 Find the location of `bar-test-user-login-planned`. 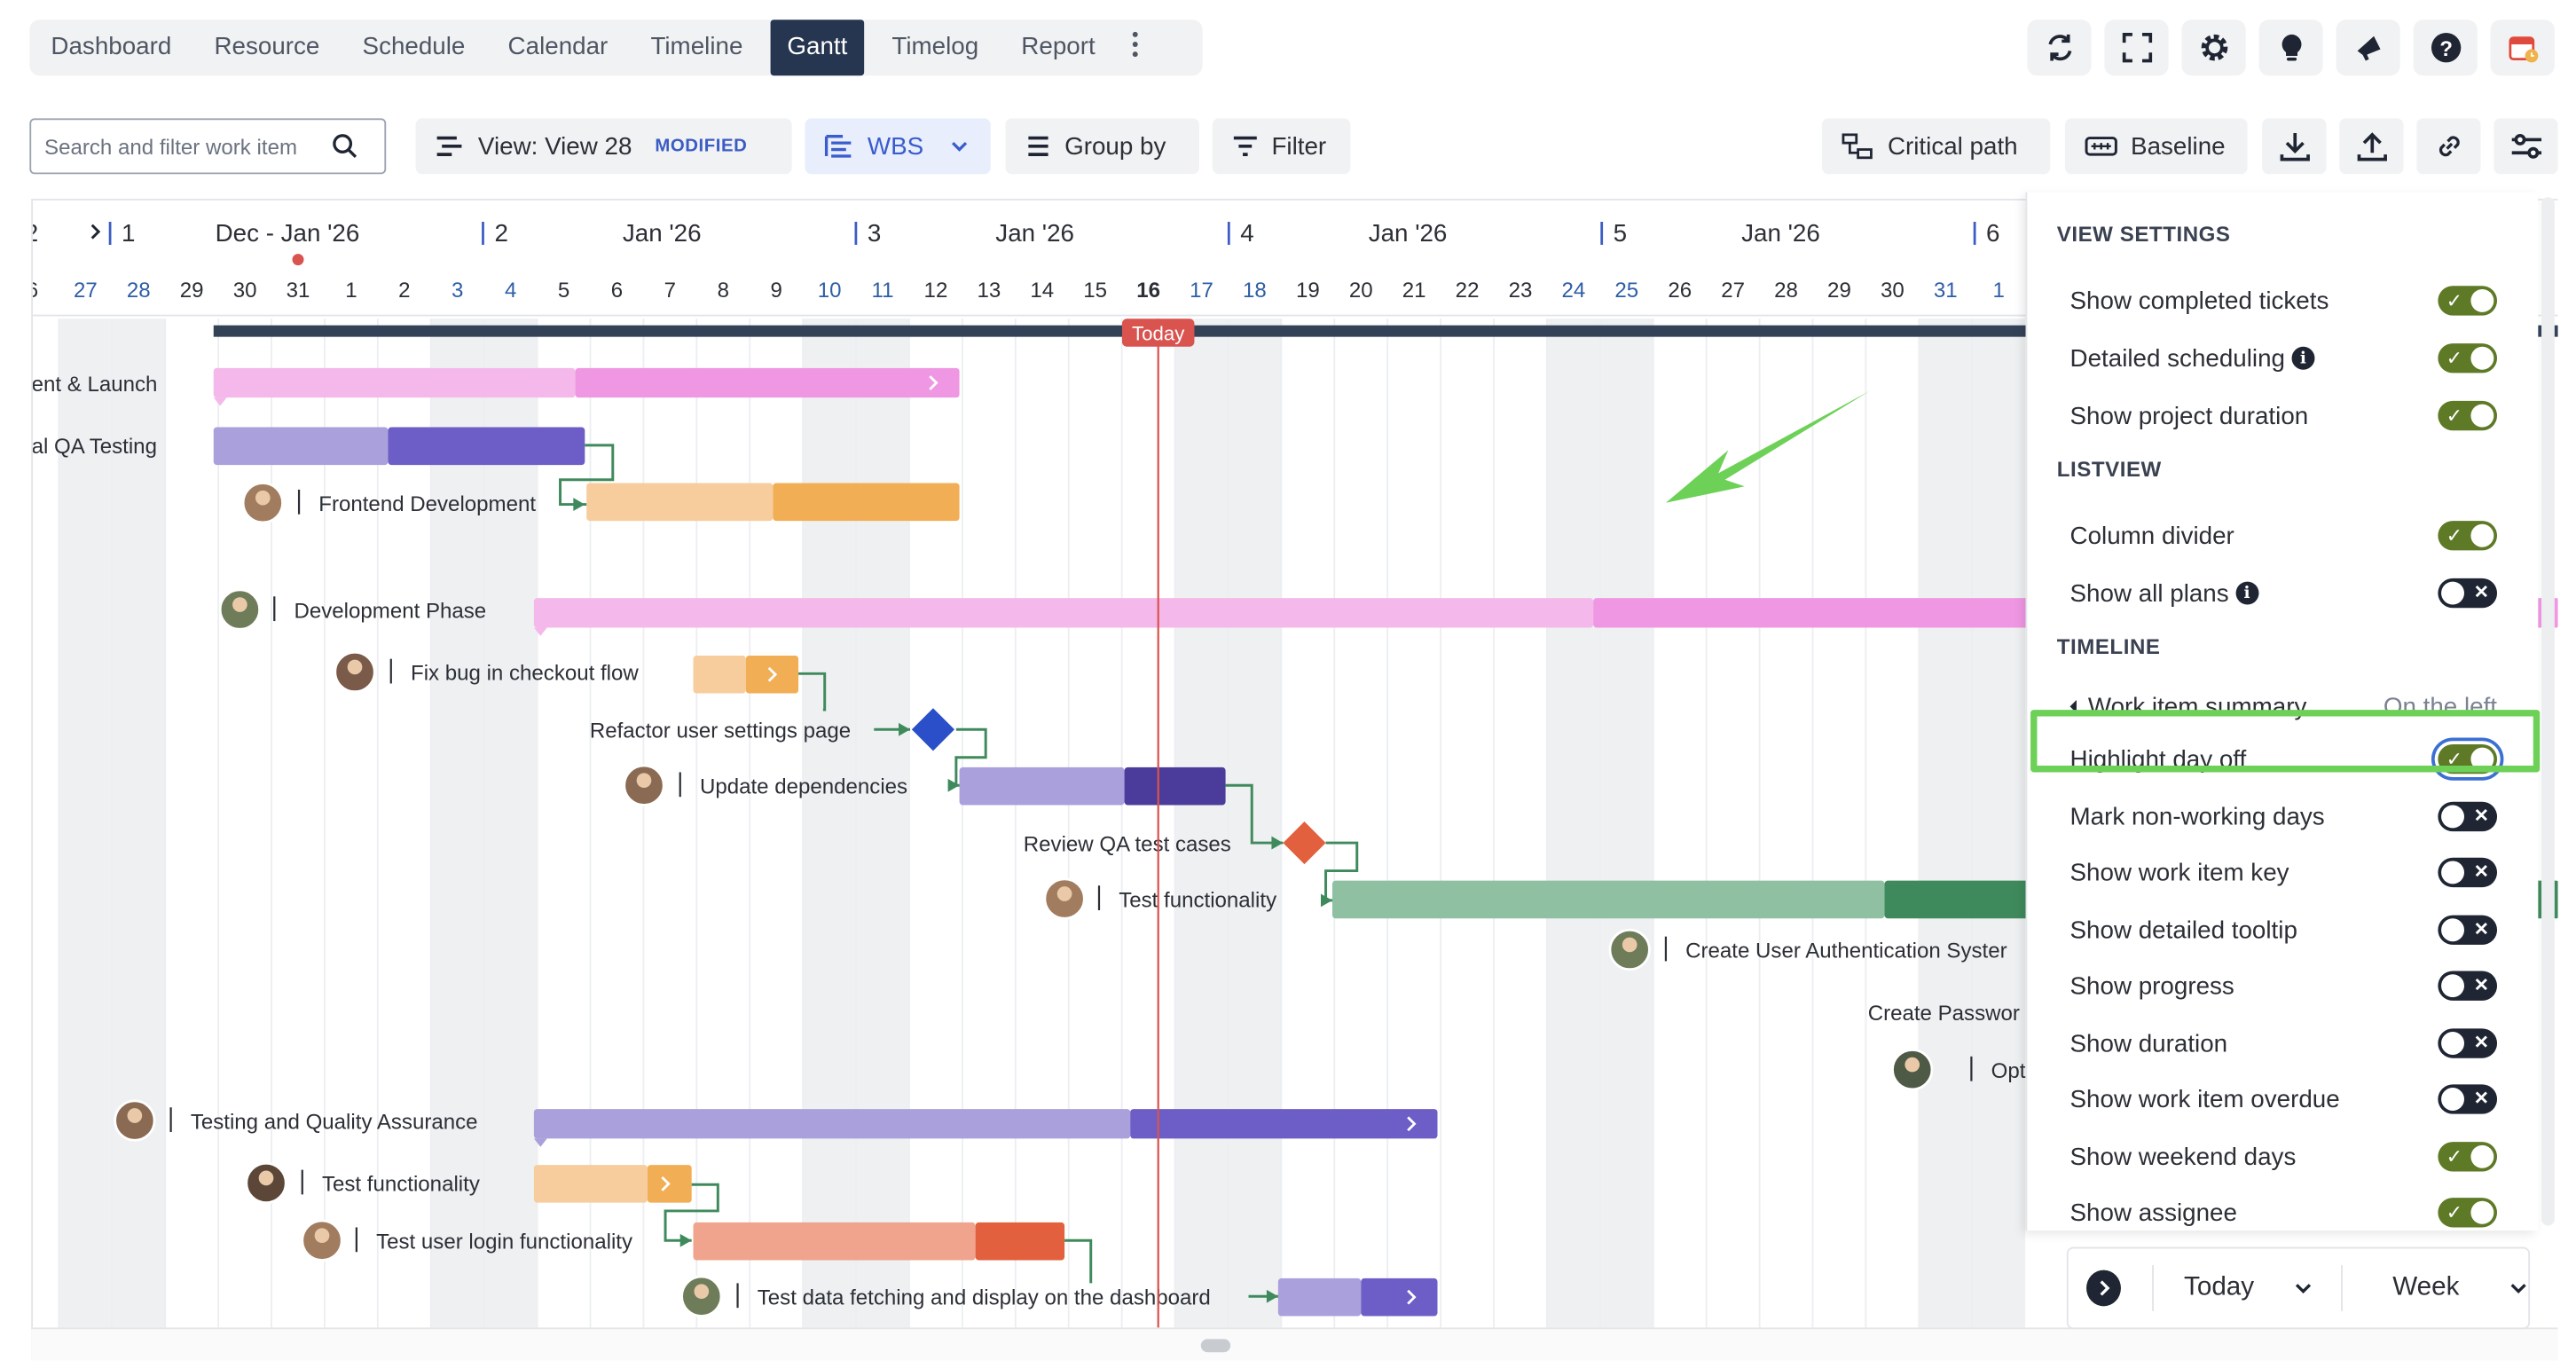

bar-test-user-login-planned is located at coordinates (834, 1241).